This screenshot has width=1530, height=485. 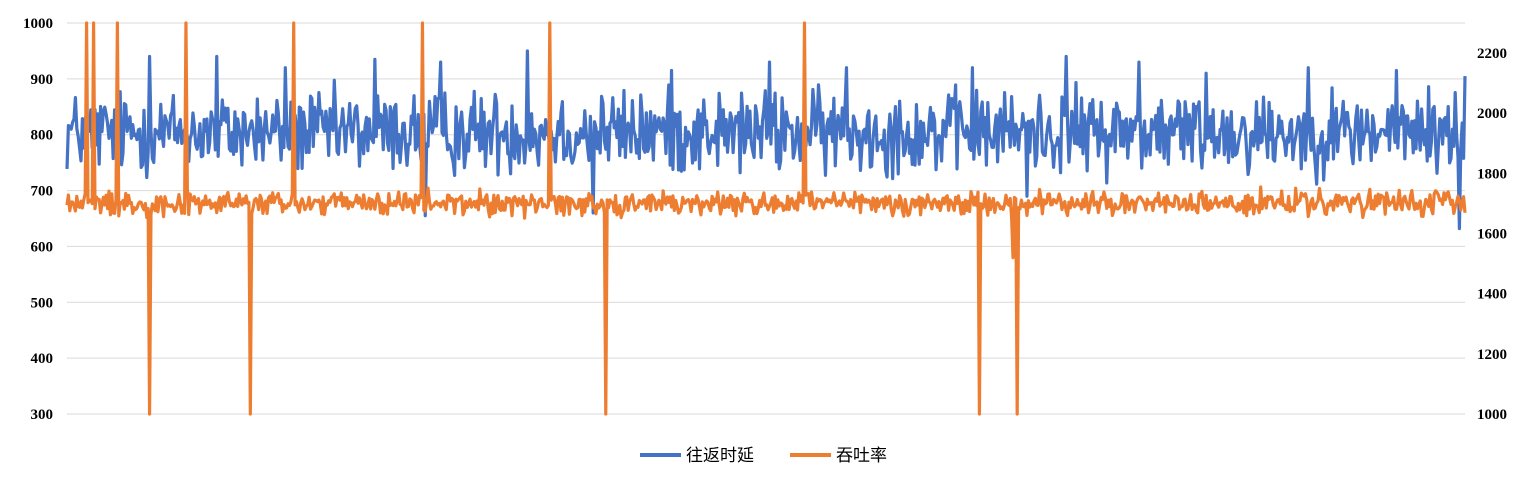 I want to click on left-tick-label: 800, so click(x=42, y=136).